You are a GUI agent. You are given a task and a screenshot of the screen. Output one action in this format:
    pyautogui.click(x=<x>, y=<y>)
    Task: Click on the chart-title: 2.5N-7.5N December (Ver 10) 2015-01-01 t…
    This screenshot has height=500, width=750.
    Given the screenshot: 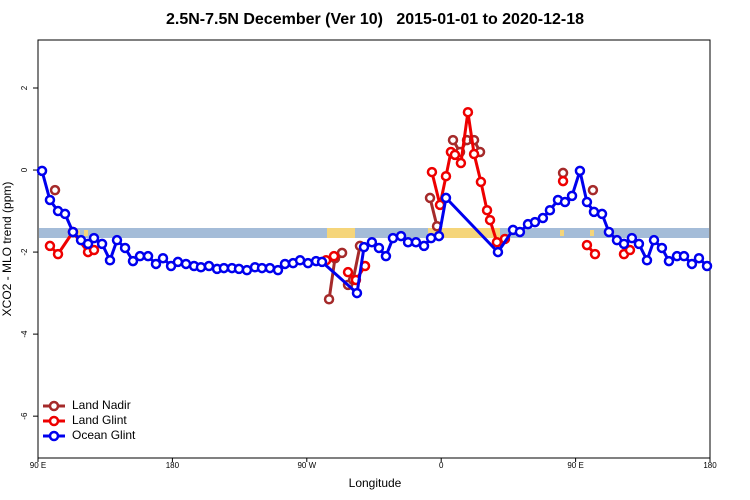 What is the action you would take?
    pyautogui.click(x=375, y=19)
    